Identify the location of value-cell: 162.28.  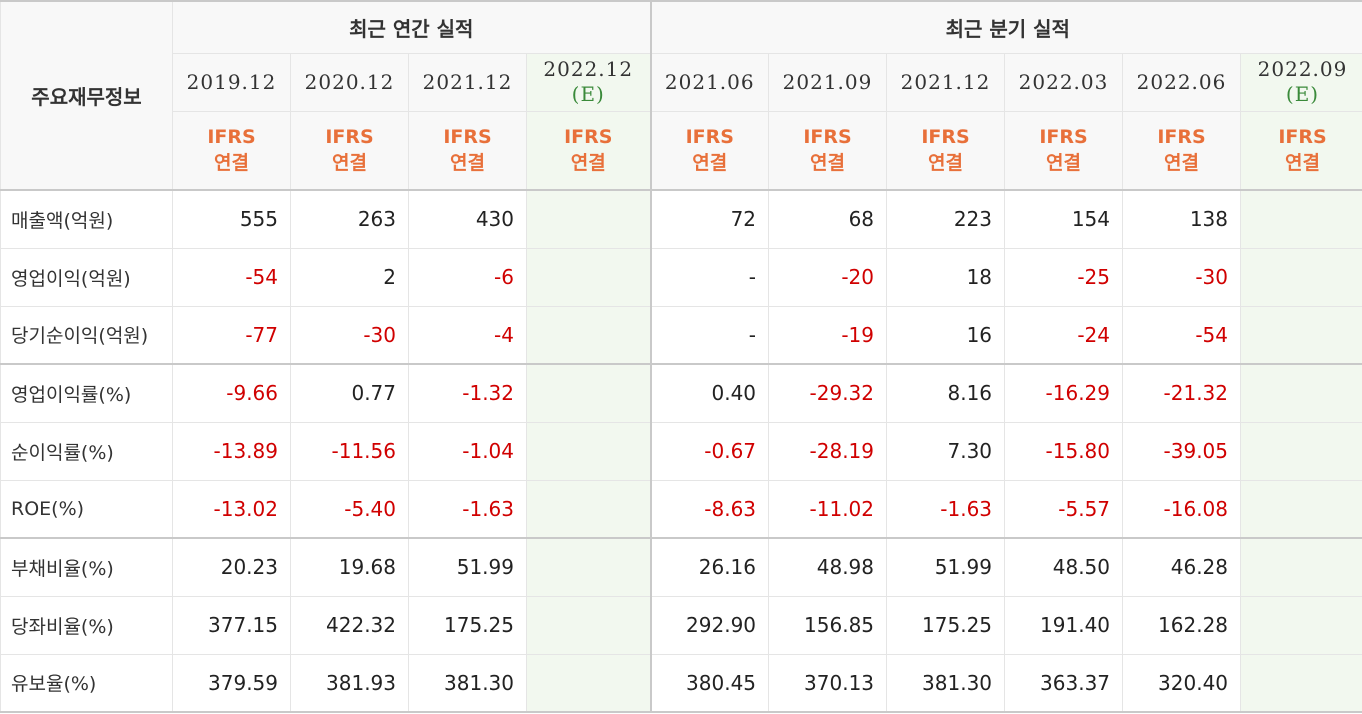
(1182, 625).